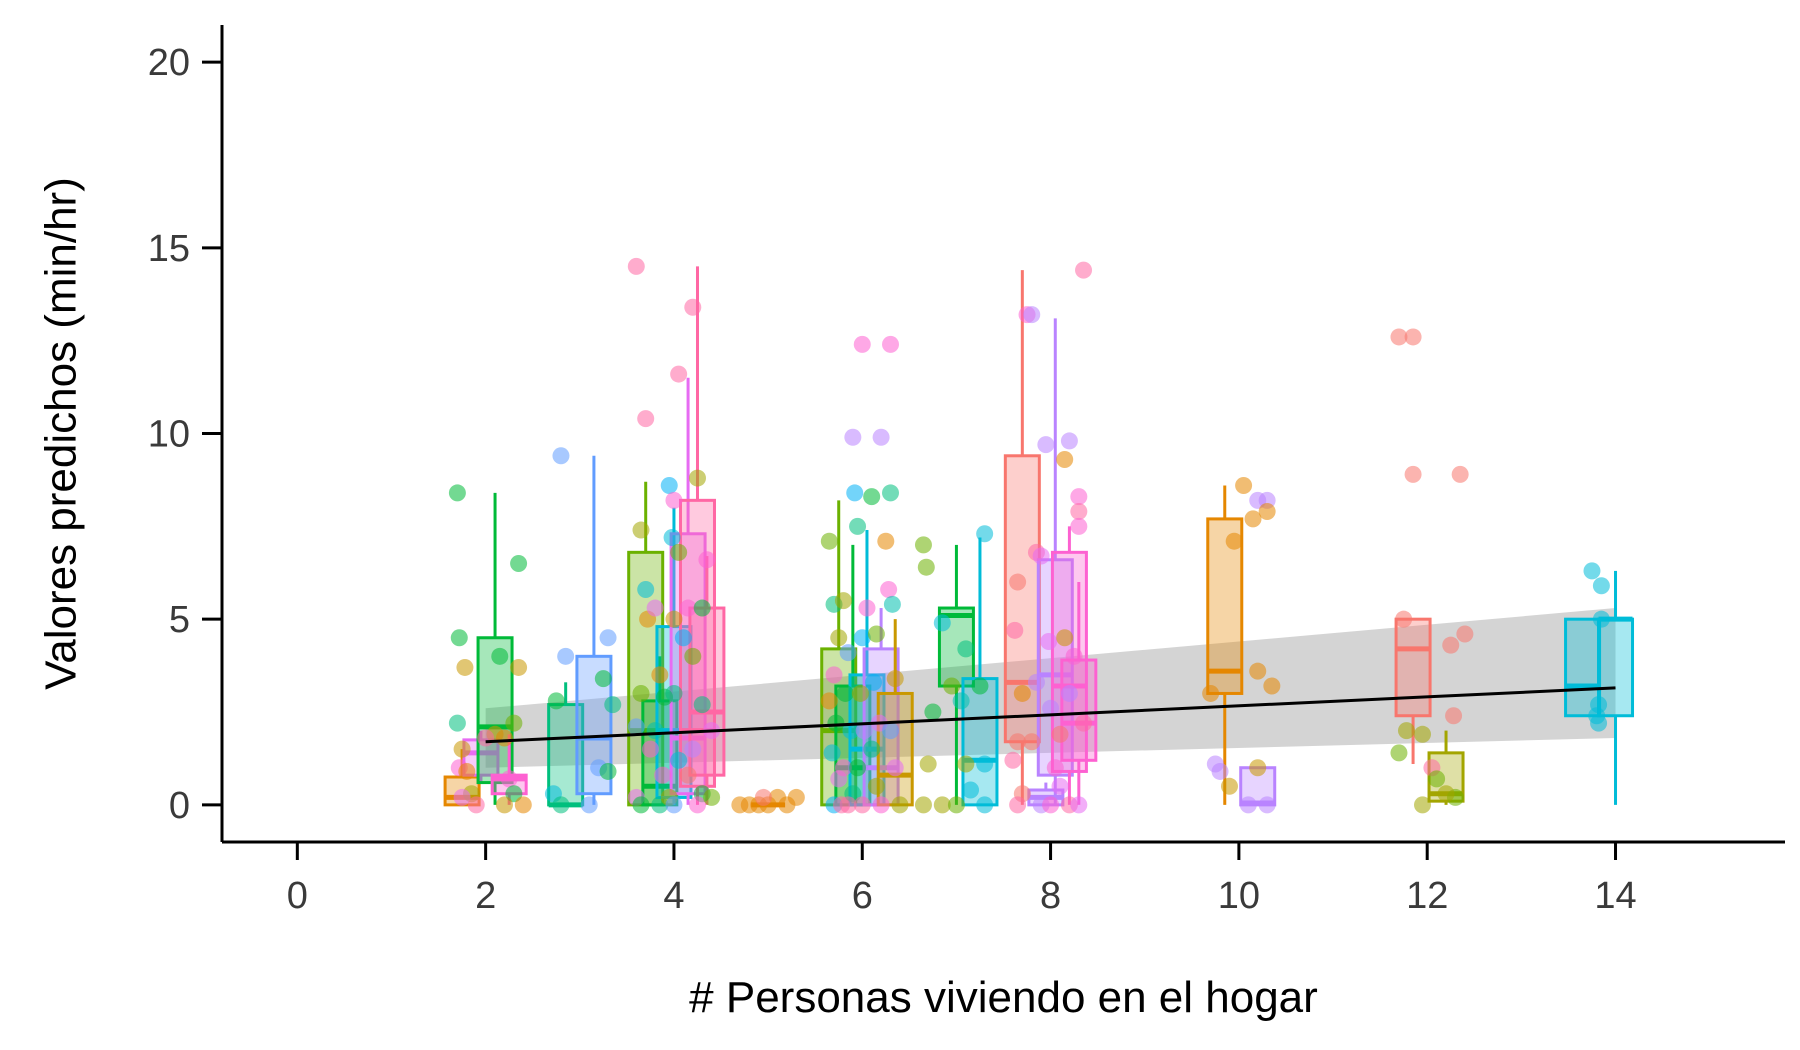 Image resolution: width=1800 pixels, height=1050 pixels. Describe the element at coordinates (179, 620) in the screenshot. I see `y-tick-label: 5` at that location.